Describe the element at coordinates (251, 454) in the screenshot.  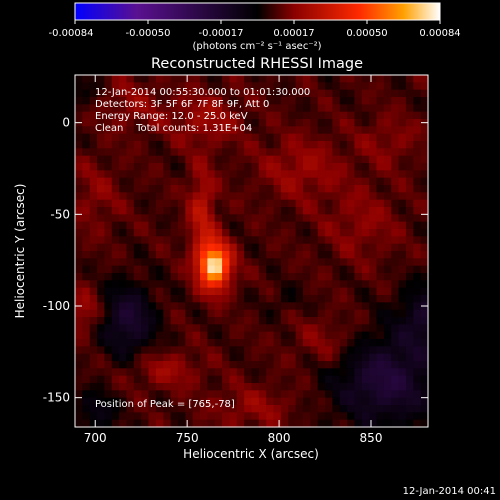
I see `x-axis-label: Heliocentric X (arcsec)` at that location.